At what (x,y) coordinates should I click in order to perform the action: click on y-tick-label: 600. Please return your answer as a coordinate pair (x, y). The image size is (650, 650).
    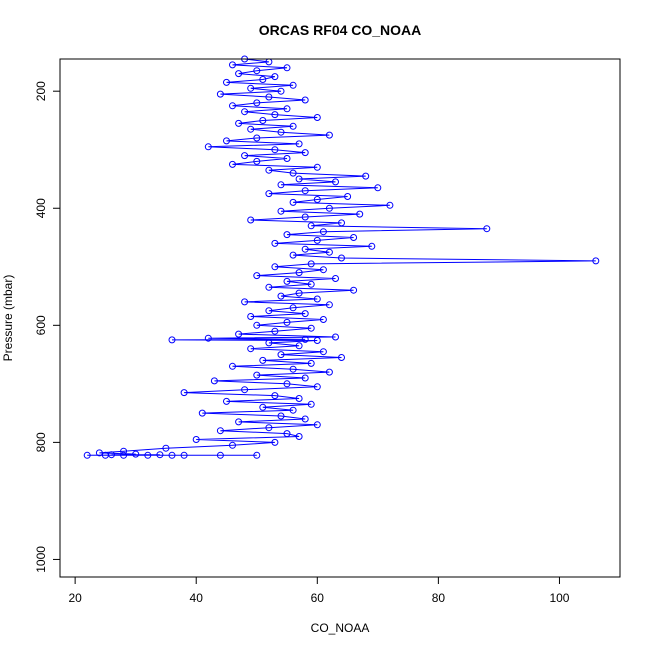
    Looking at the image, I should click on (41, 325).